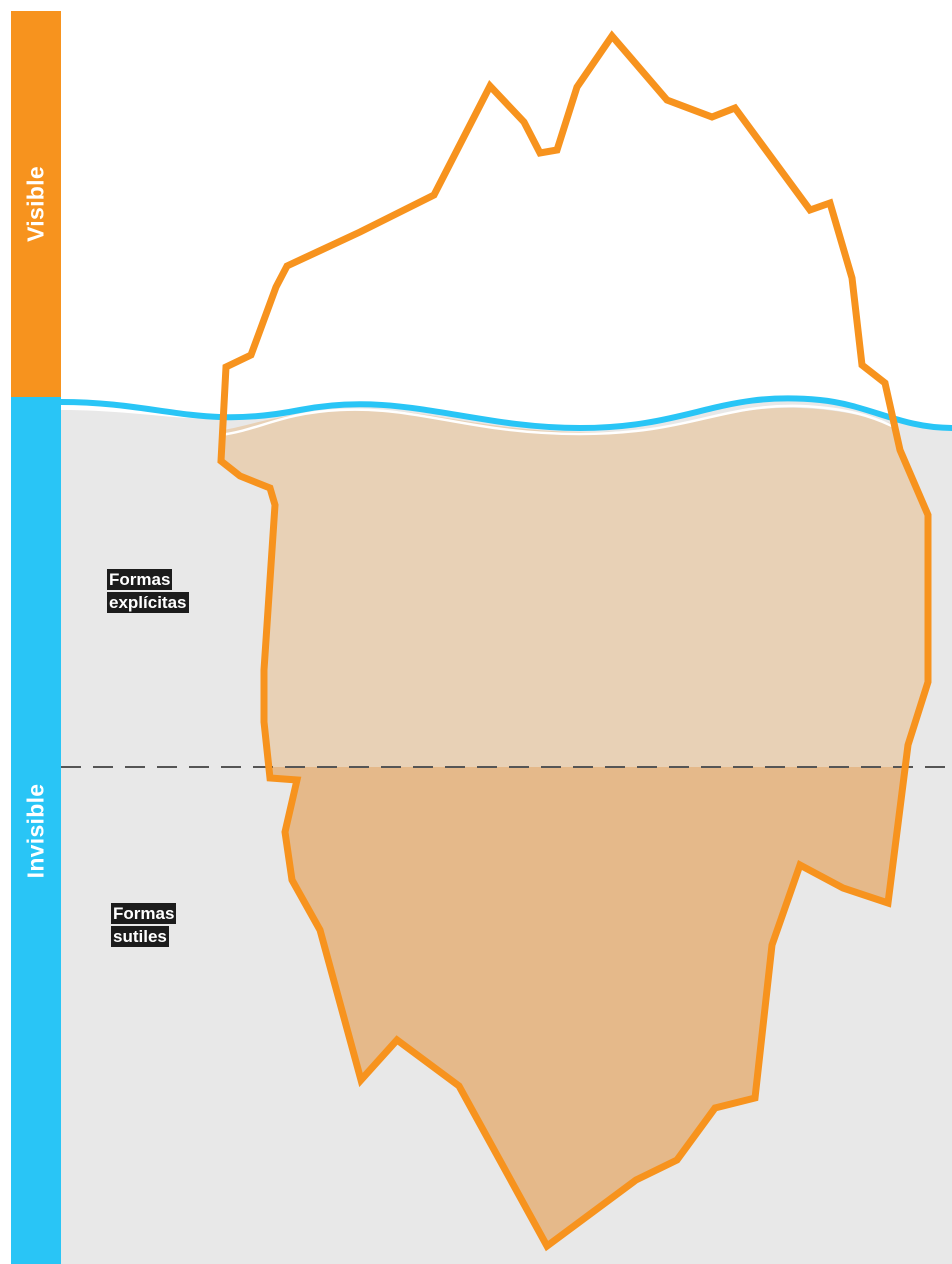 The height and width of the screenshot is (1264, 952). Describe the element at coordinates (36, 830) in the screenshot. I see `invisible-bar: Invisible` at that location.